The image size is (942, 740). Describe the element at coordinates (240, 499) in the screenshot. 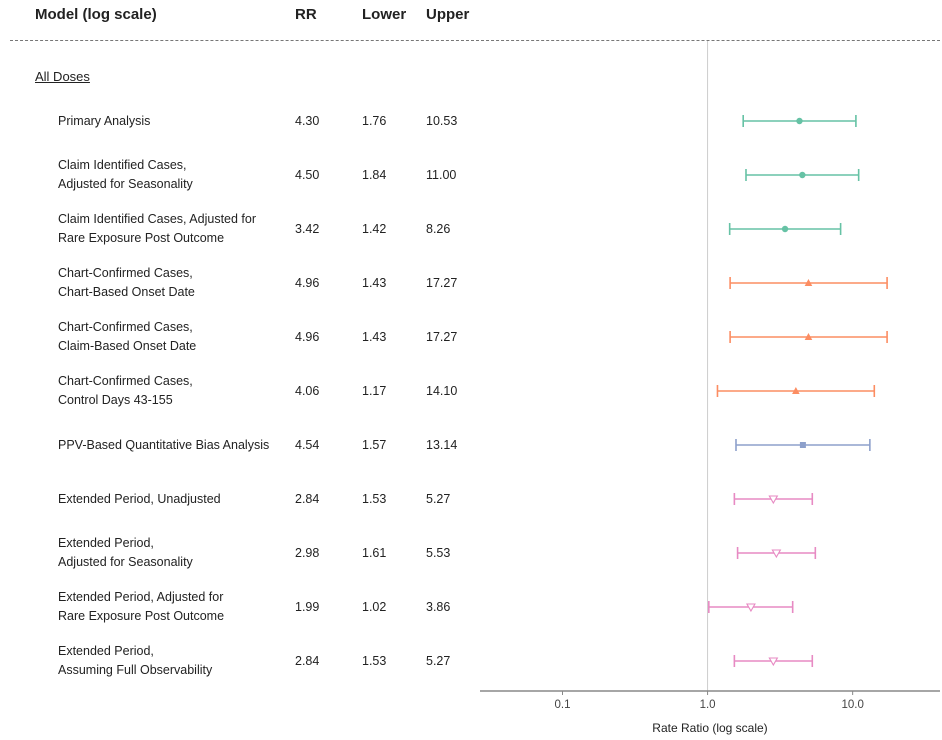

I see `table-row: Extended Period, Unadjusted 2.84 1.53 5.27` at that location.